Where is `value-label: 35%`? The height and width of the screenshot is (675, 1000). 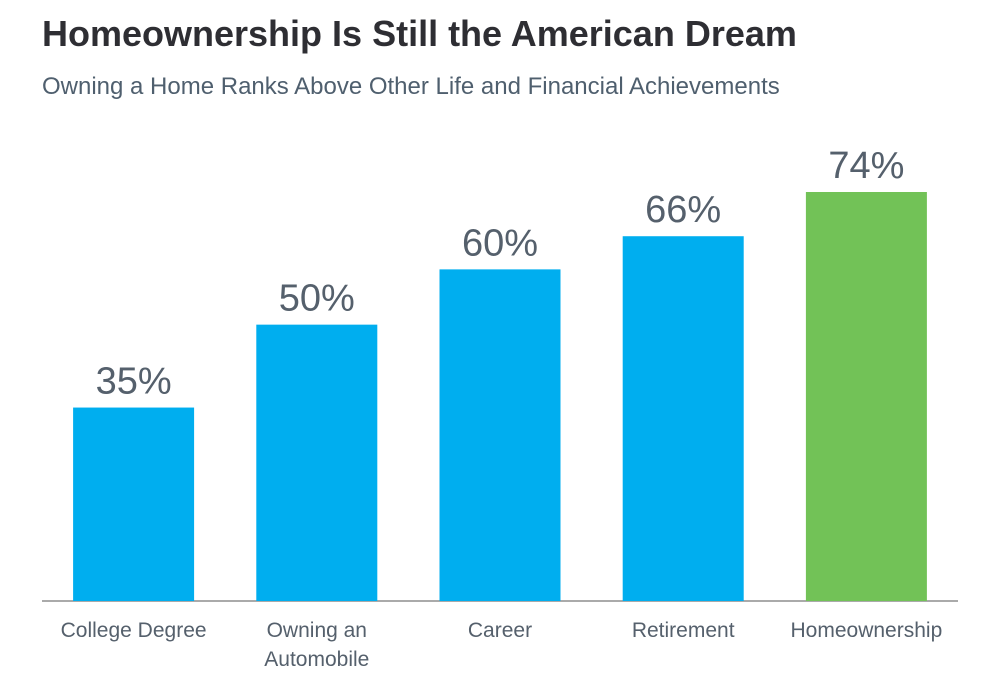
value-label: 35% is located at coordinates (134, 382).